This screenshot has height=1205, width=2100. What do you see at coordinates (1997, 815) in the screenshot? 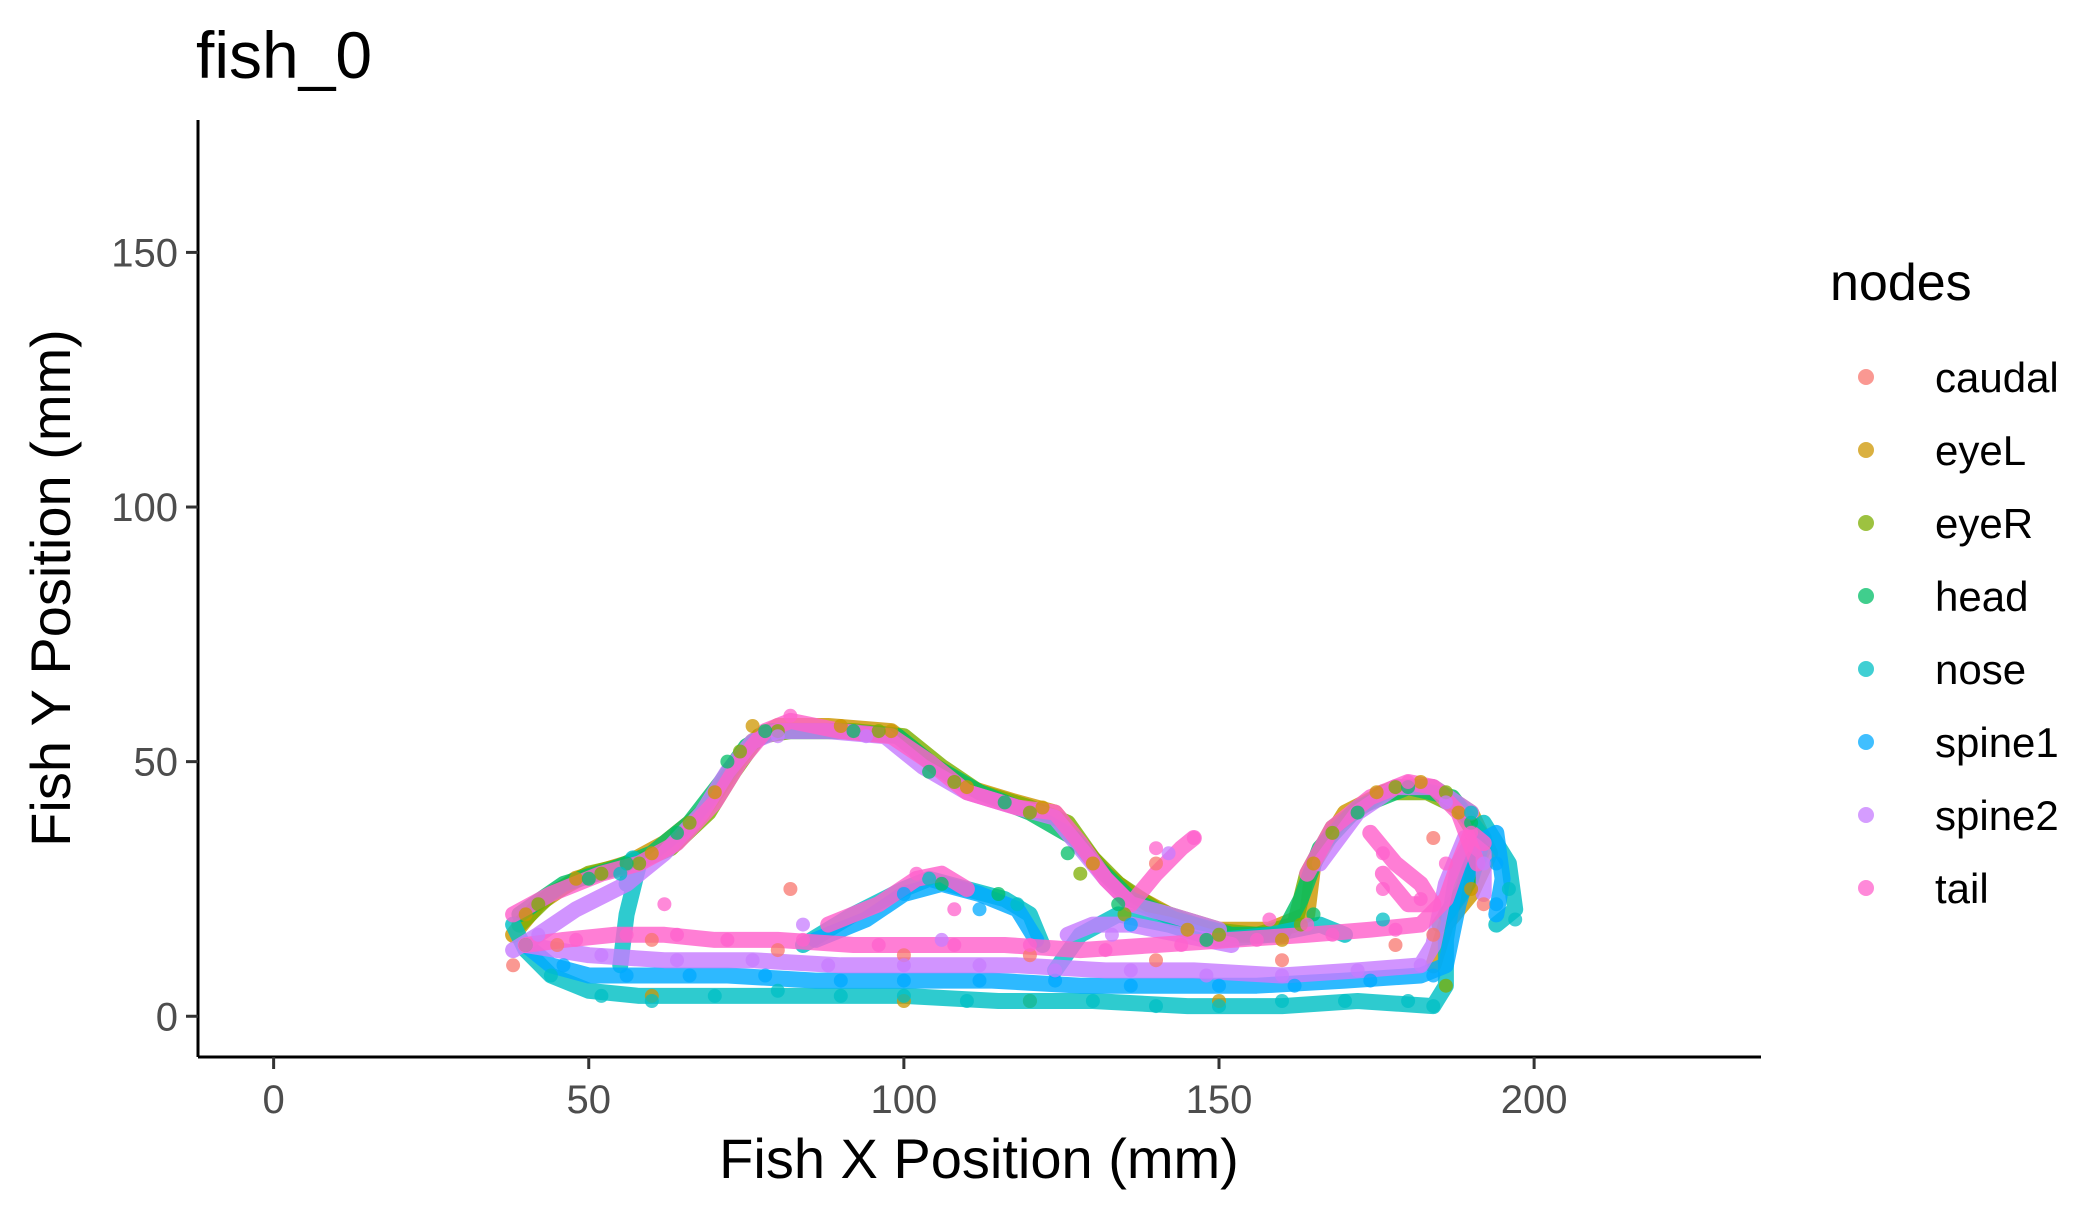
I see `legend-label-spine2: spine2` at bounding box center [1997, 815].